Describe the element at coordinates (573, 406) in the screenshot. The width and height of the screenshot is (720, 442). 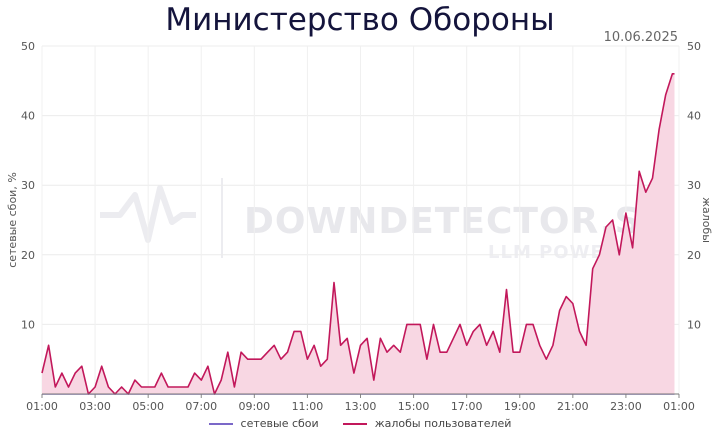
I see `x-tick-label: 21:00` at that location.